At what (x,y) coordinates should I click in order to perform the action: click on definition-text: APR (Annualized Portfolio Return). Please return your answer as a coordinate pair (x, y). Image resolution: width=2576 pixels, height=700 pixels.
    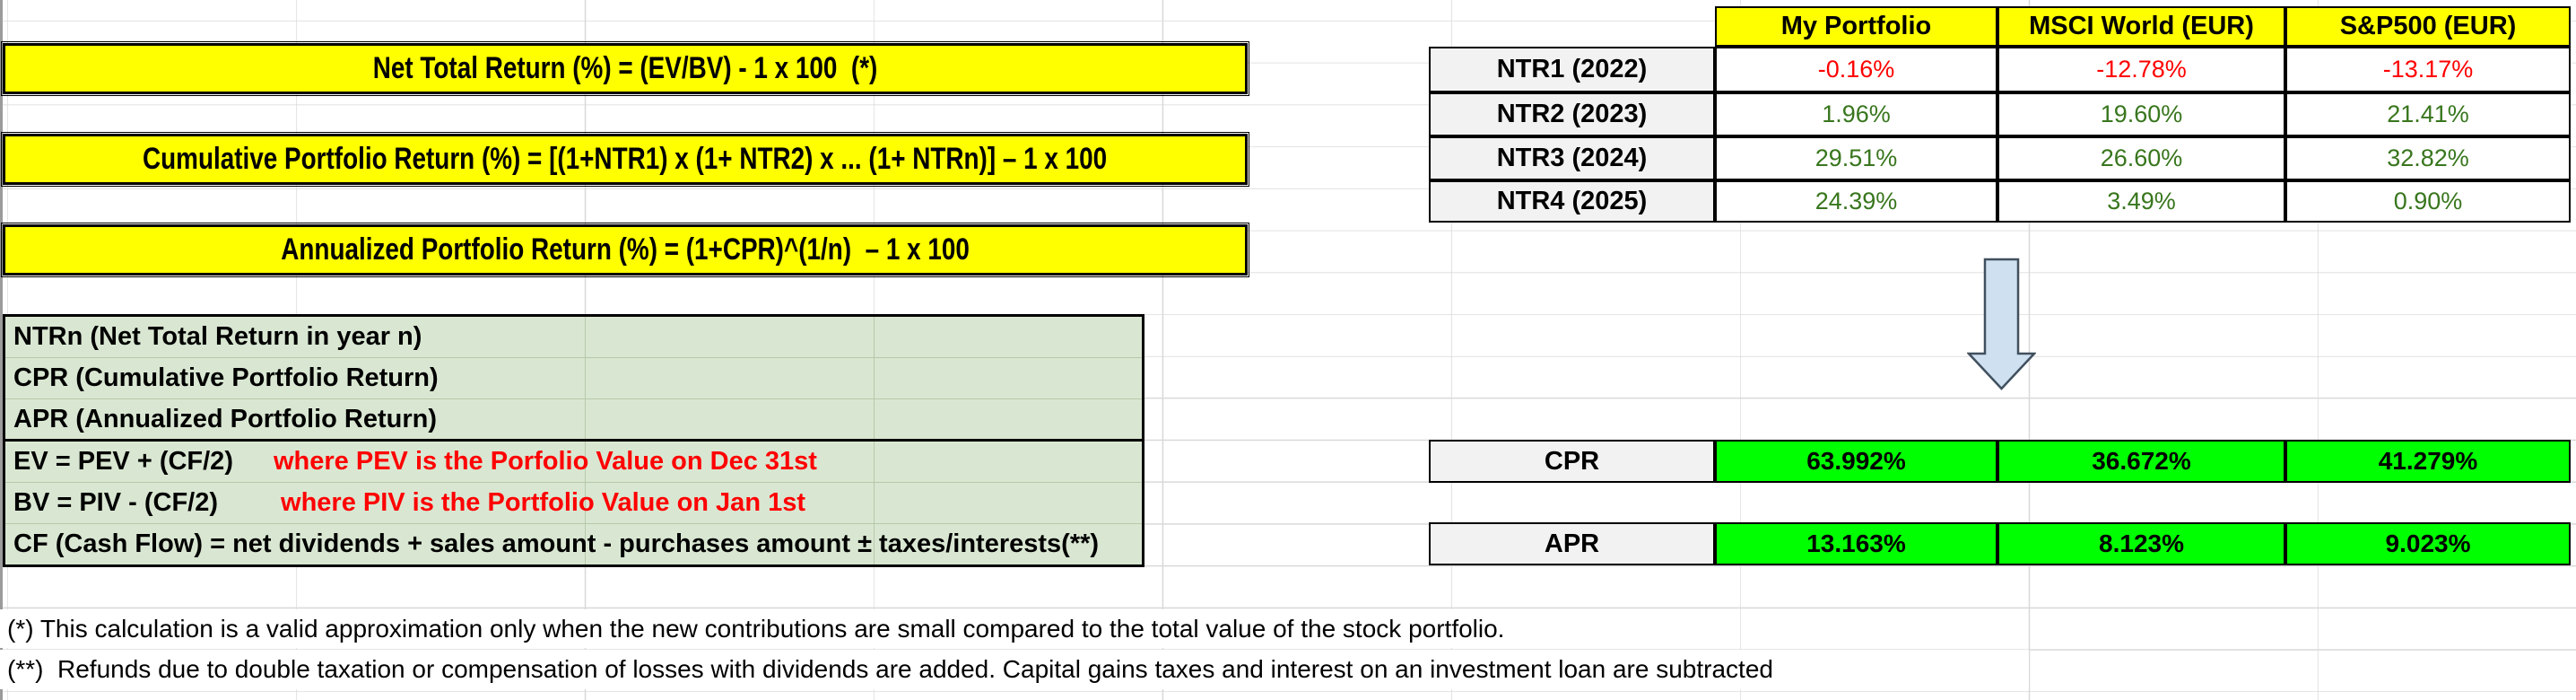
    Looking at the image, I should click on (225, 418).